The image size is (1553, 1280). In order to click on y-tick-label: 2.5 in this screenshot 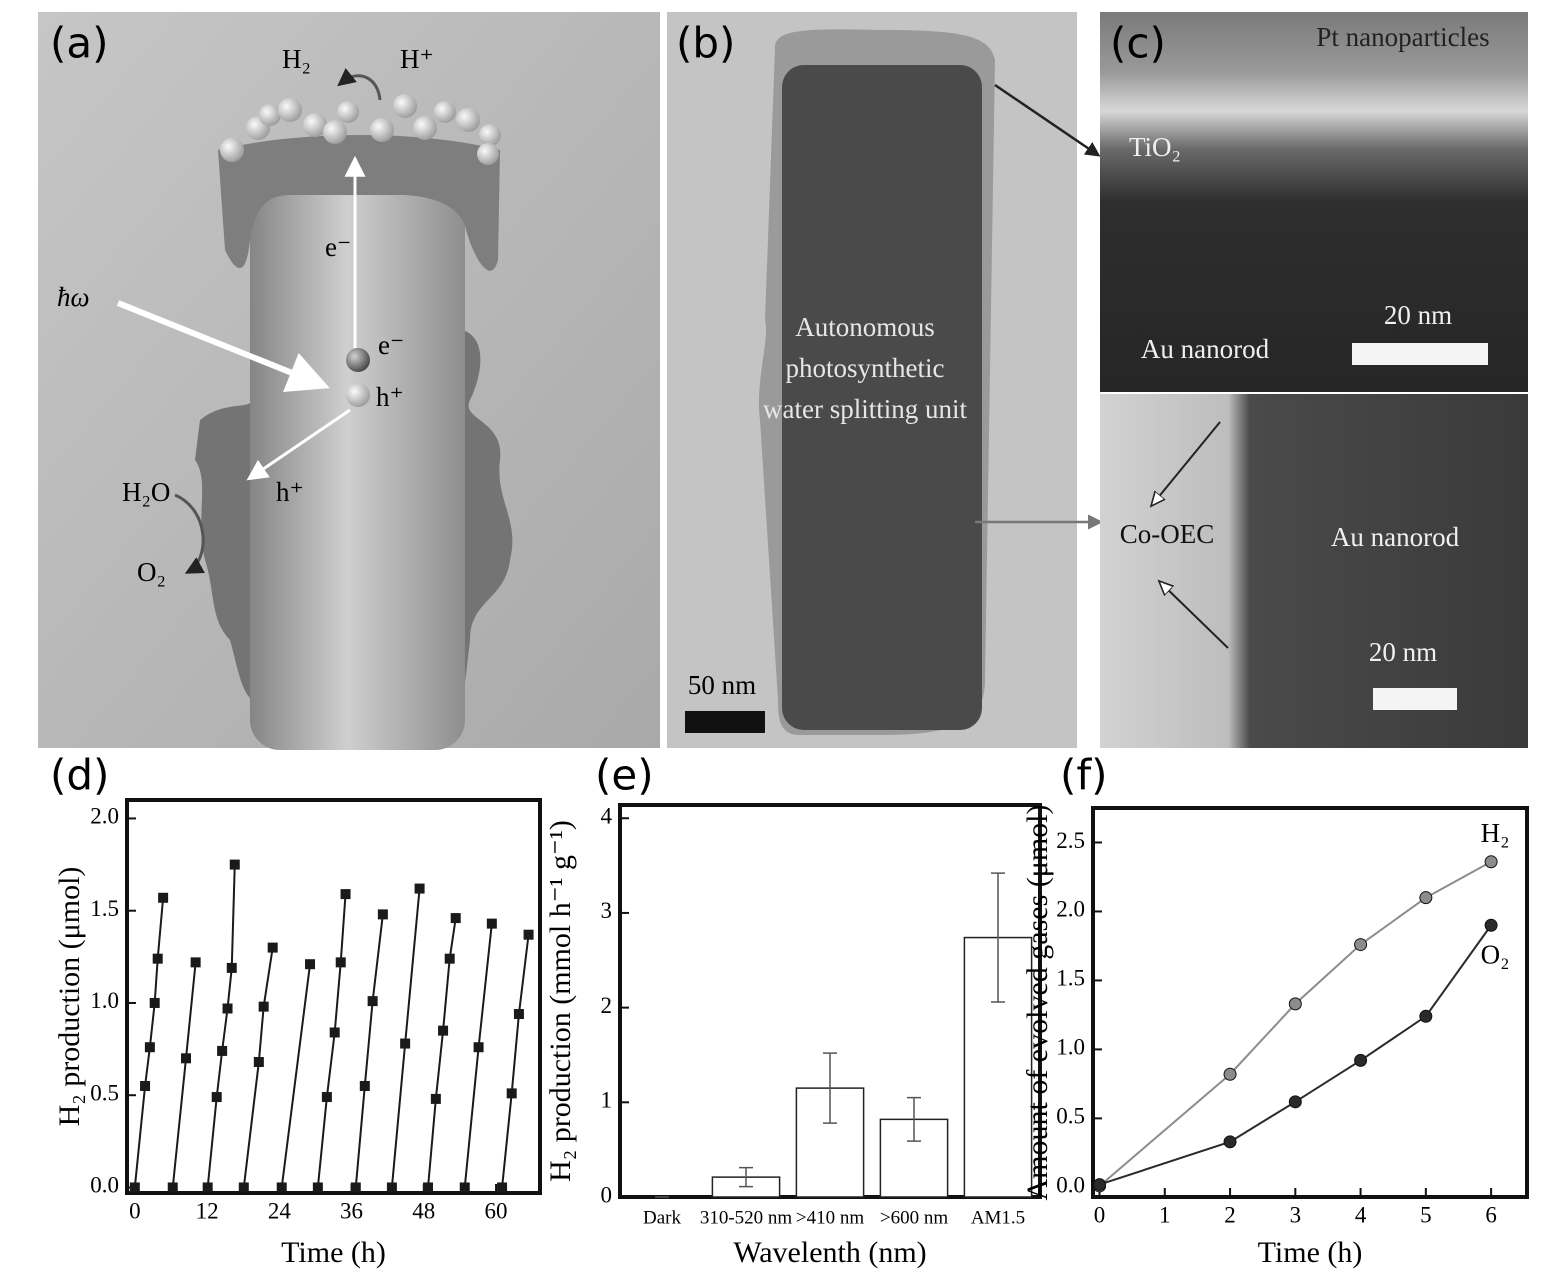, I will do `click(1070, 840)`.